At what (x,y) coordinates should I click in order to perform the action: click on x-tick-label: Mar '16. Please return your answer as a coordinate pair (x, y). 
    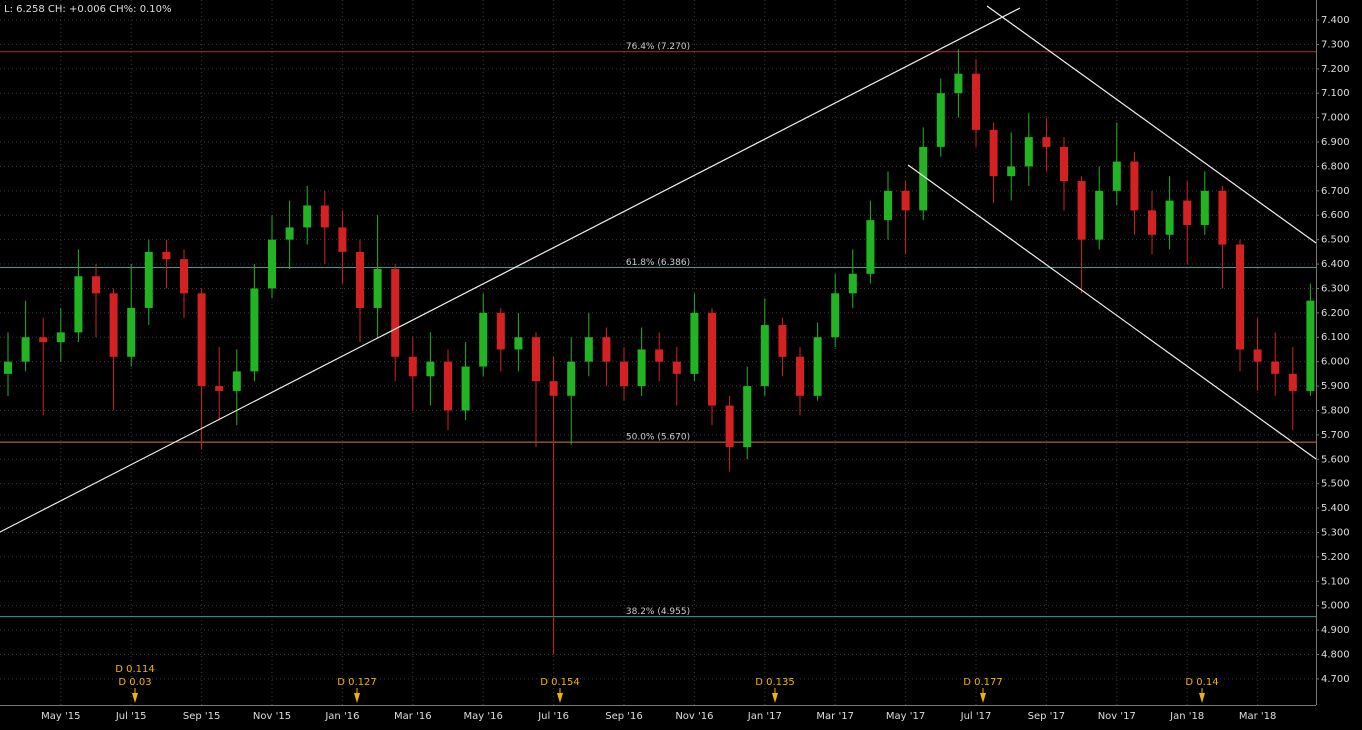
    Looking at the image, I should click on (413, 716).